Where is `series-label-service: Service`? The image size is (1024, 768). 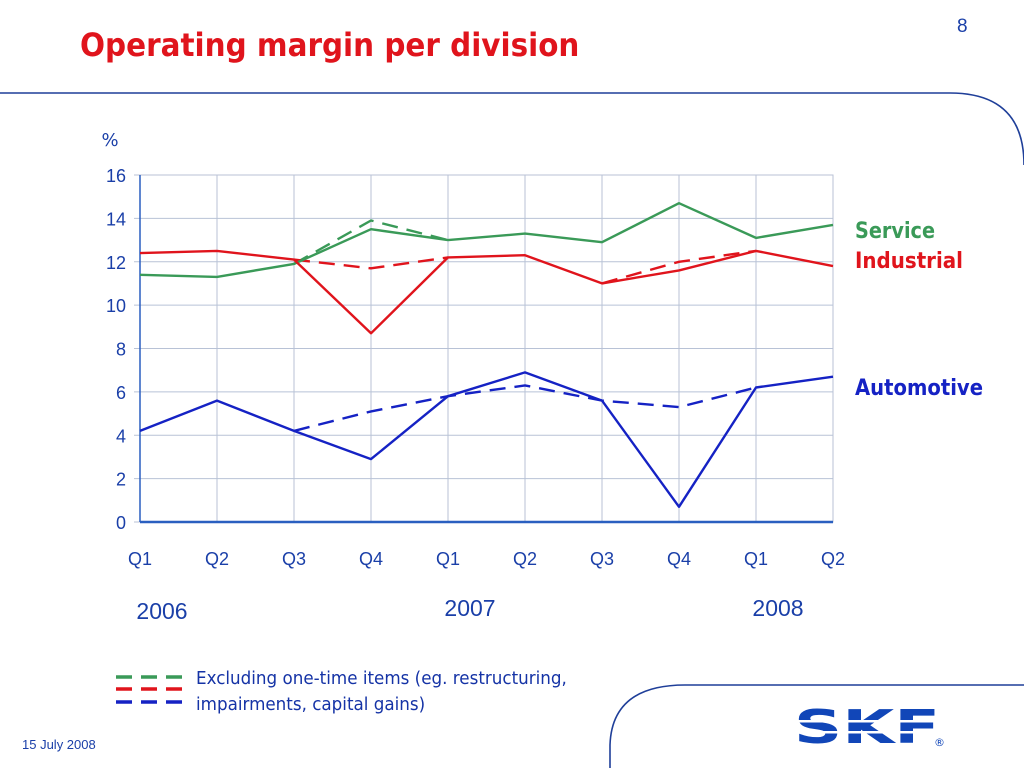 series-label-service: Service is located at coordinates (895, 231).